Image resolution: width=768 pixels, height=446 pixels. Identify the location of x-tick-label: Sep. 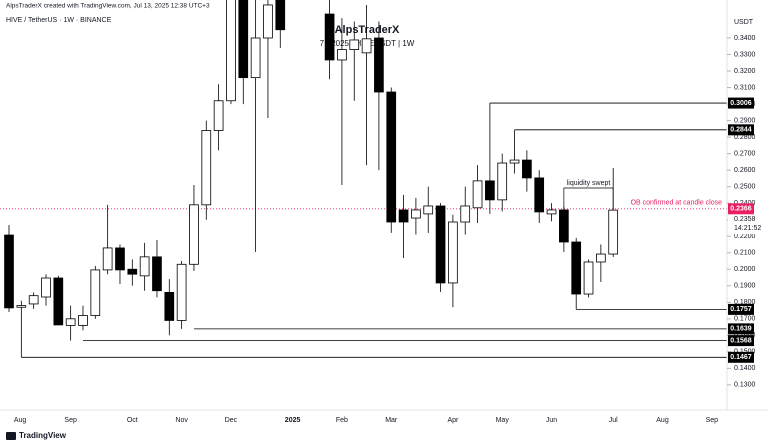
(70, 420).